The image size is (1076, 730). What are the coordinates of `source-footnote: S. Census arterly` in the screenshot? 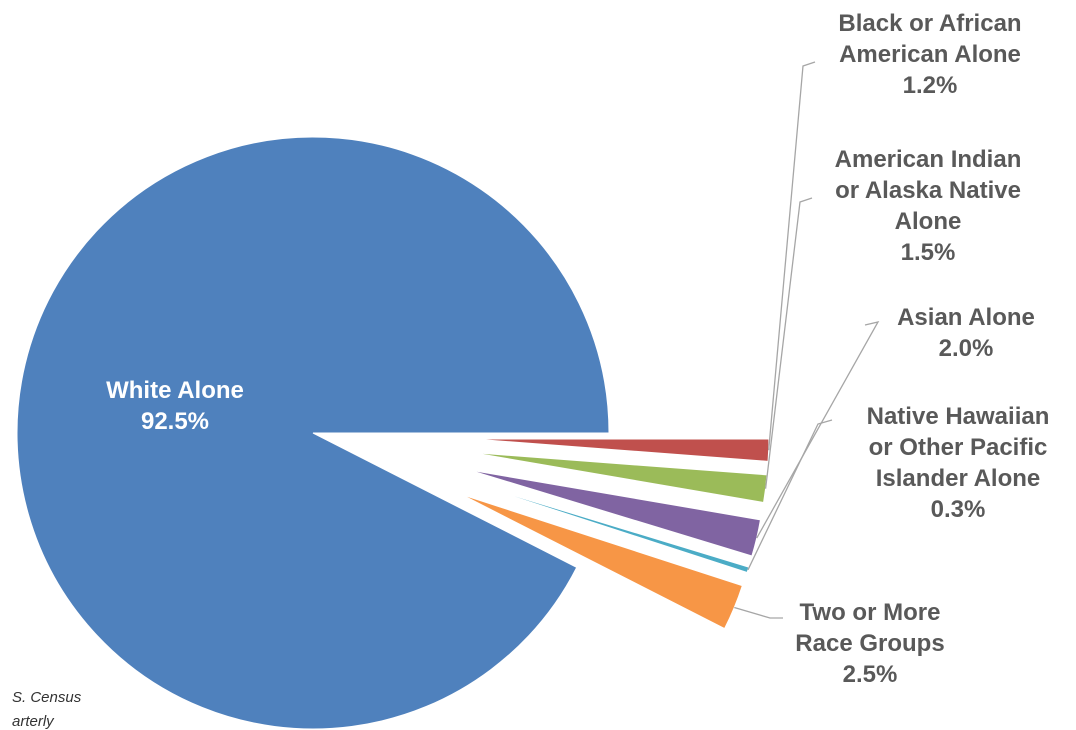 It's located at (47, 709).